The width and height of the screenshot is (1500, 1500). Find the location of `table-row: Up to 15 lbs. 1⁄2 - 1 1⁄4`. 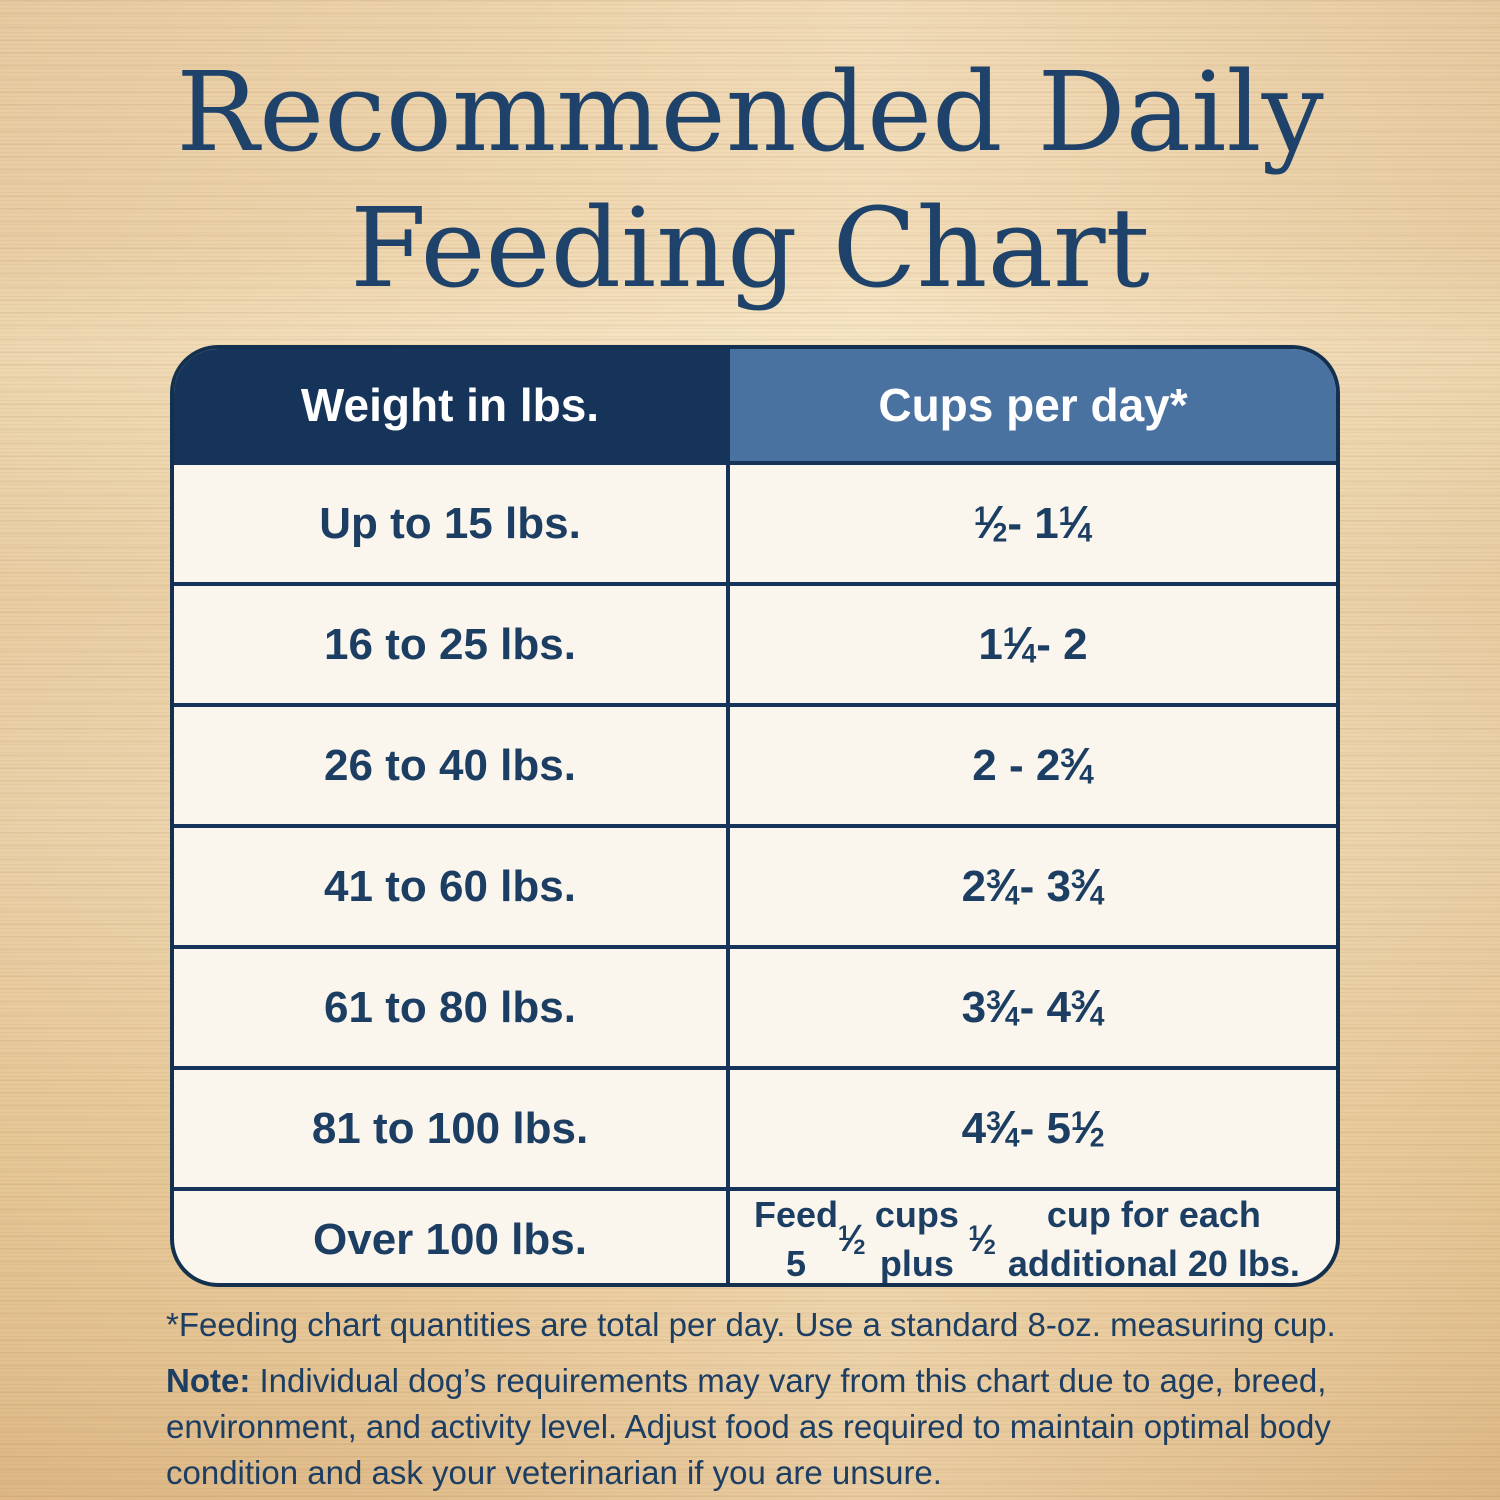

table-row: Up to 15 lbs. 1⁄2 - 1 1⁄4 is located at coordinates (755, 521).